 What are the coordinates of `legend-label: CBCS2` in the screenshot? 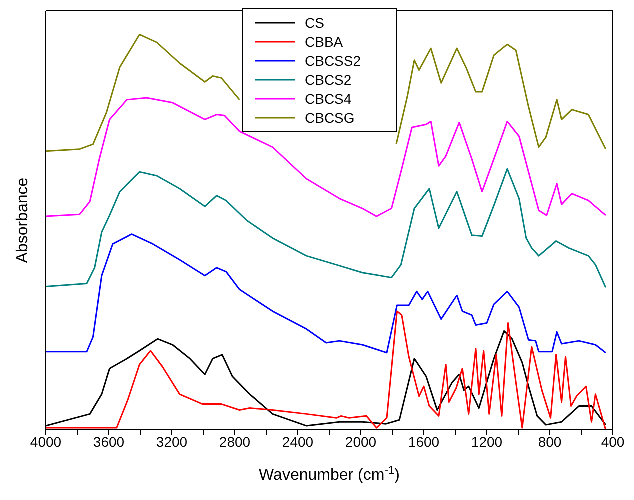 It's located at (328, 80).